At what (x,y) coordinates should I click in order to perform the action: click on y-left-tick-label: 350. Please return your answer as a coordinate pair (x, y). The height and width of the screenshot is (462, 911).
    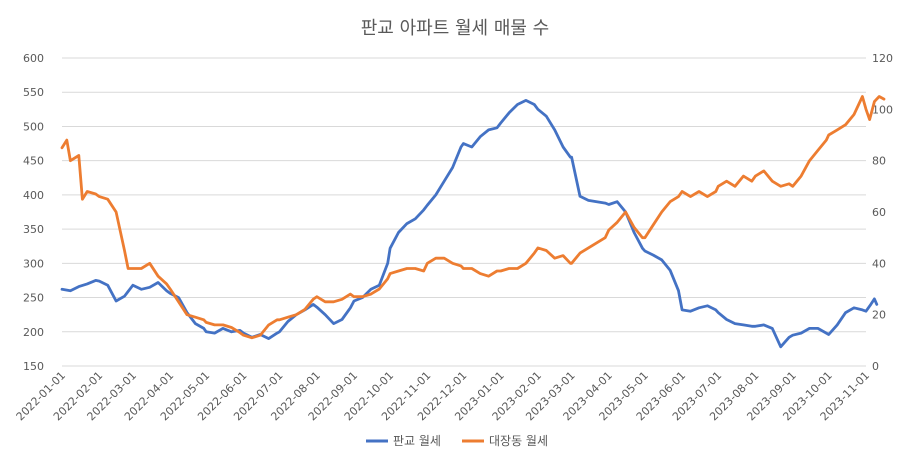
    Looking at the image, I should click on (33, 229).